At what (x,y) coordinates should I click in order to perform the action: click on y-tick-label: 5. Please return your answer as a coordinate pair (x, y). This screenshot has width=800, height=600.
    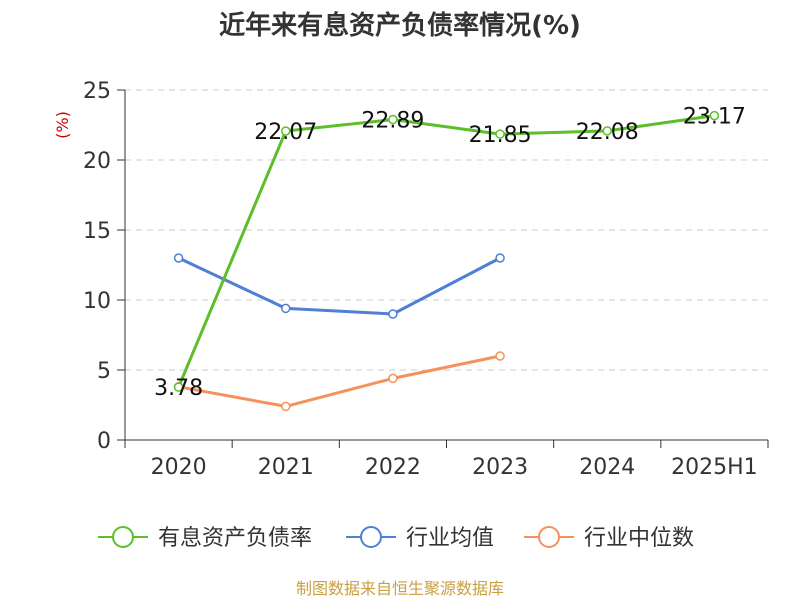
    Looking at the image, I should click on (104, 371).